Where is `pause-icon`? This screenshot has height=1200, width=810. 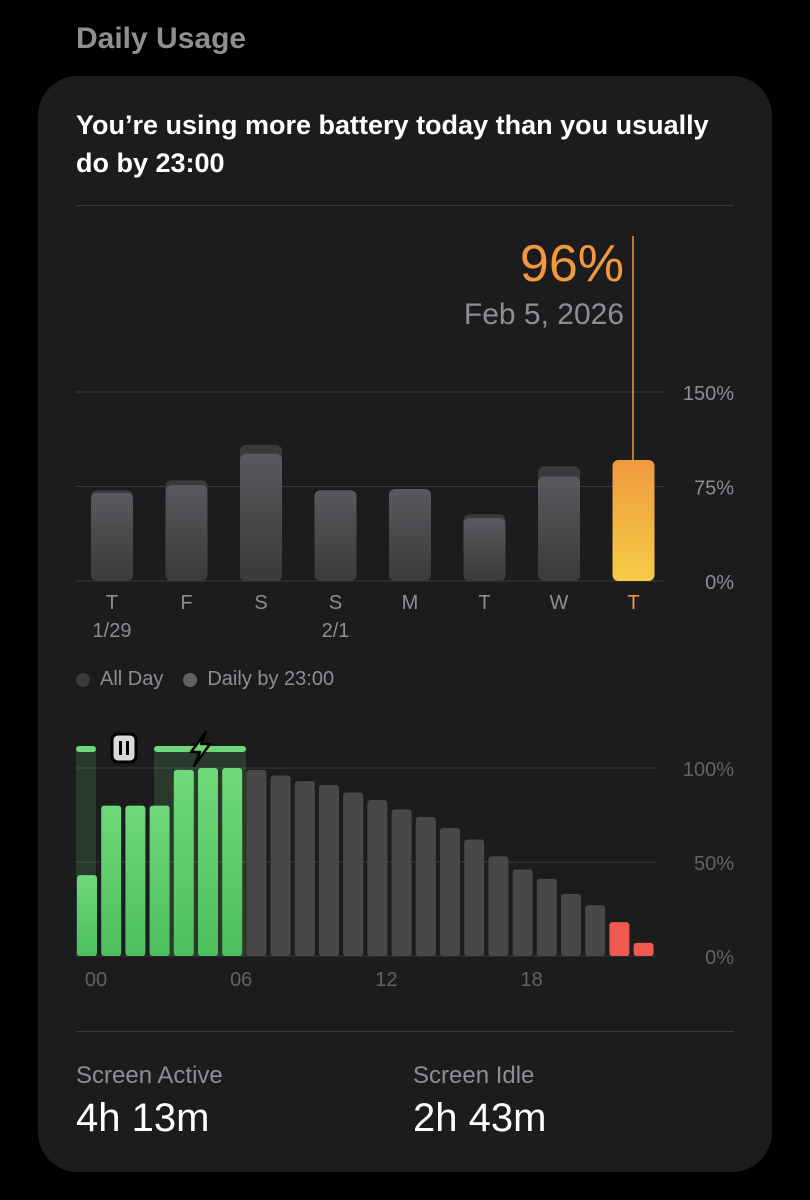 pause-icon is located at coordinates (124, 748).